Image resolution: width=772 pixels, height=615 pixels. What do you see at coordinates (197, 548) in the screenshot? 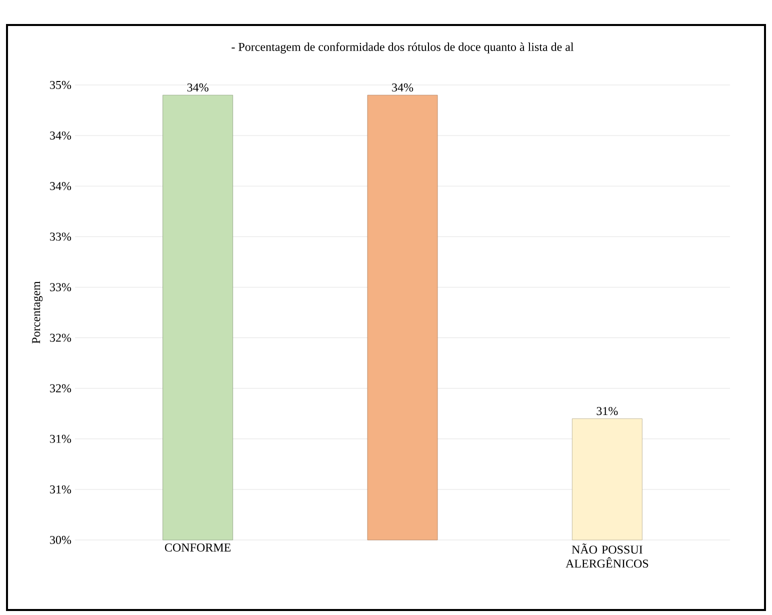
I see `x-tick-label: CONFORME` at bounding box center [197, 548].